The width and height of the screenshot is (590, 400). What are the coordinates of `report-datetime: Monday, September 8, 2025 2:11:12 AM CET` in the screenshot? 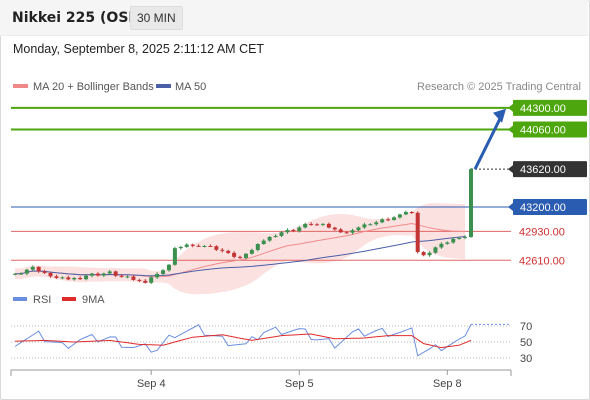 It's located at (139, 49).